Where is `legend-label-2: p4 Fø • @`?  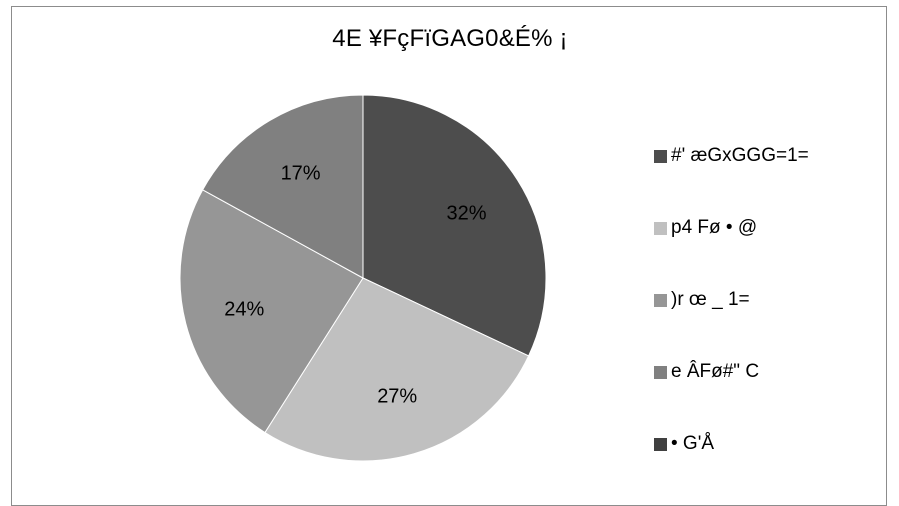 legend-label-2: p4 Fø • @ is located at coordinates (714, 227).